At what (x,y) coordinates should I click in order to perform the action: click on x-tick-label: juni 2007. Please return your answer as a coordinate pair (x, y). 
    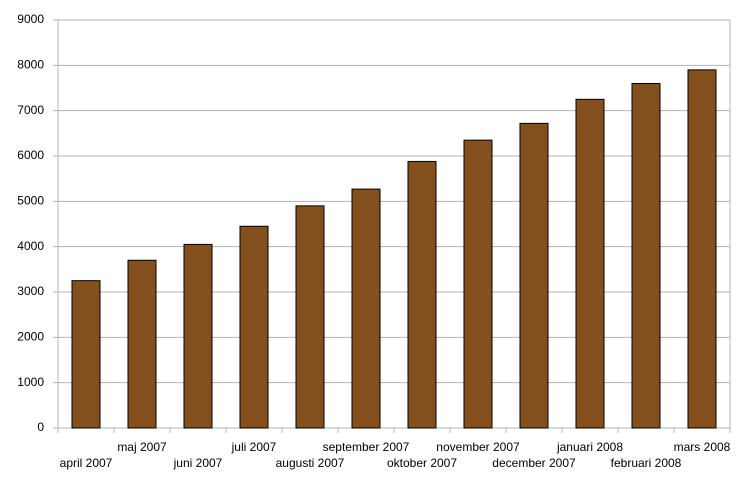
    Looking at the image, I should click on (198, 463).